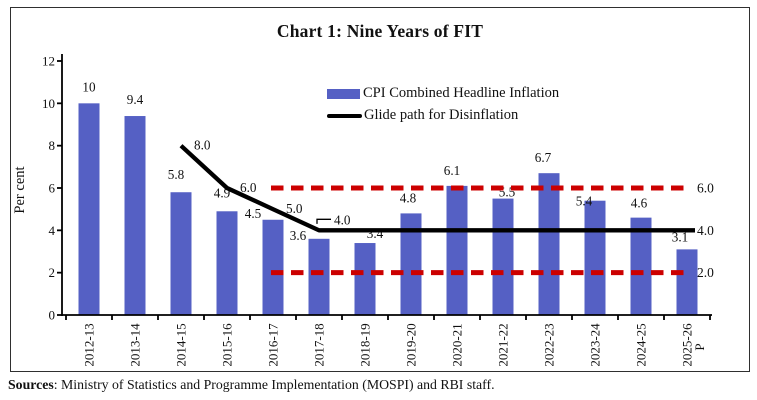  What do you see at coordinates (89, 86) in the screenshot?
I see `bar-value-label: 10` at bounding box center [89, 86].